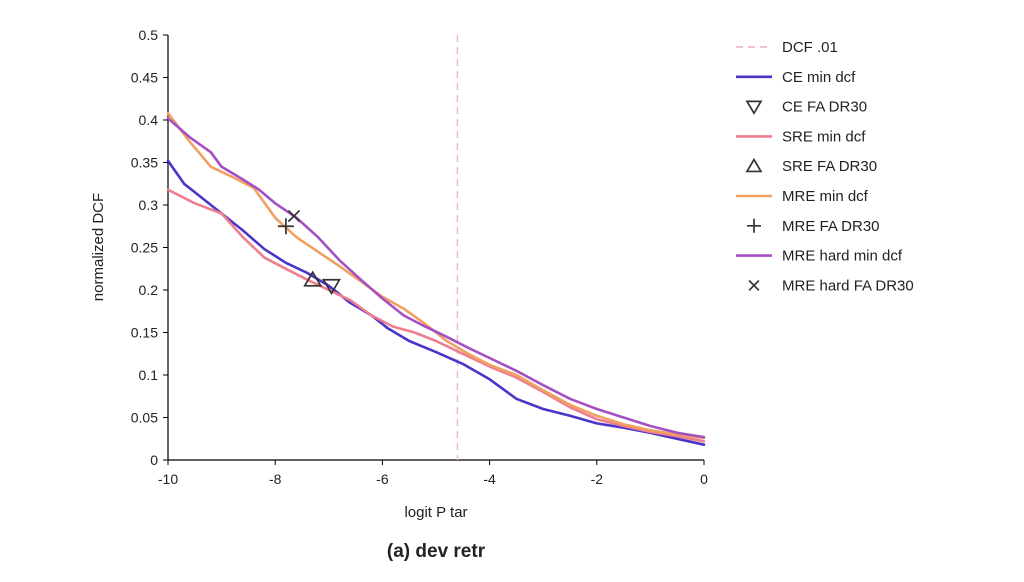 This screenshot has height=582, width=1024. I want to click on legend-label: MRE min dcf, so click(825, 196).